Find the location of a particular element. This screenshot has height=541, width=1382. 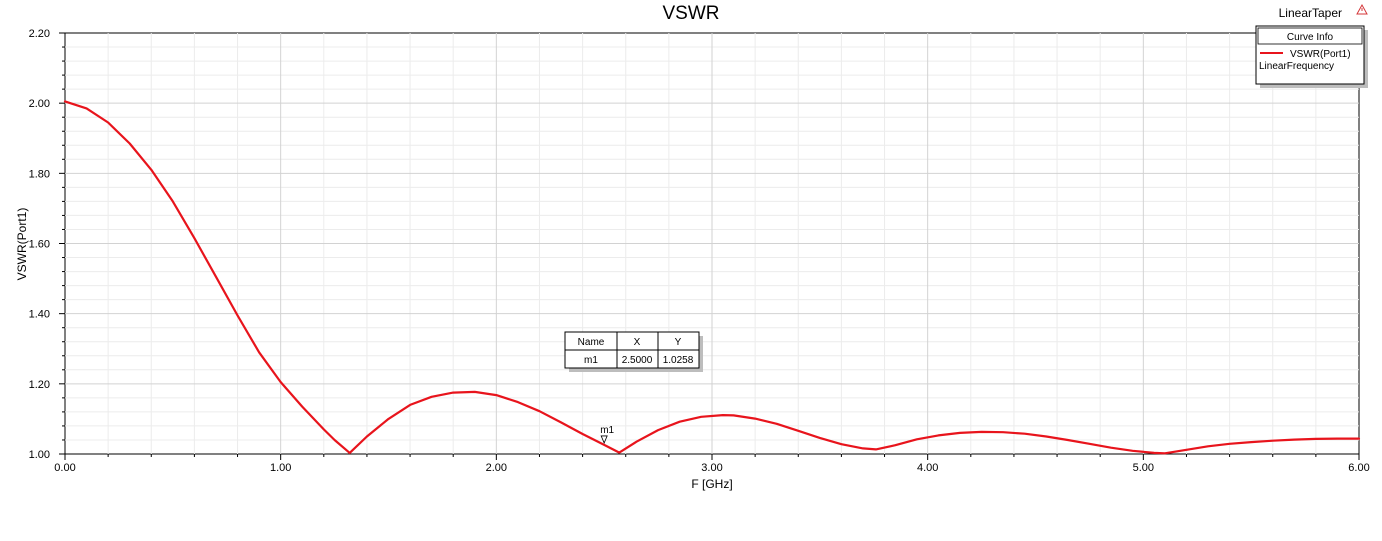

x-tick-label: 2.00 is located at coordinates (496, 468).